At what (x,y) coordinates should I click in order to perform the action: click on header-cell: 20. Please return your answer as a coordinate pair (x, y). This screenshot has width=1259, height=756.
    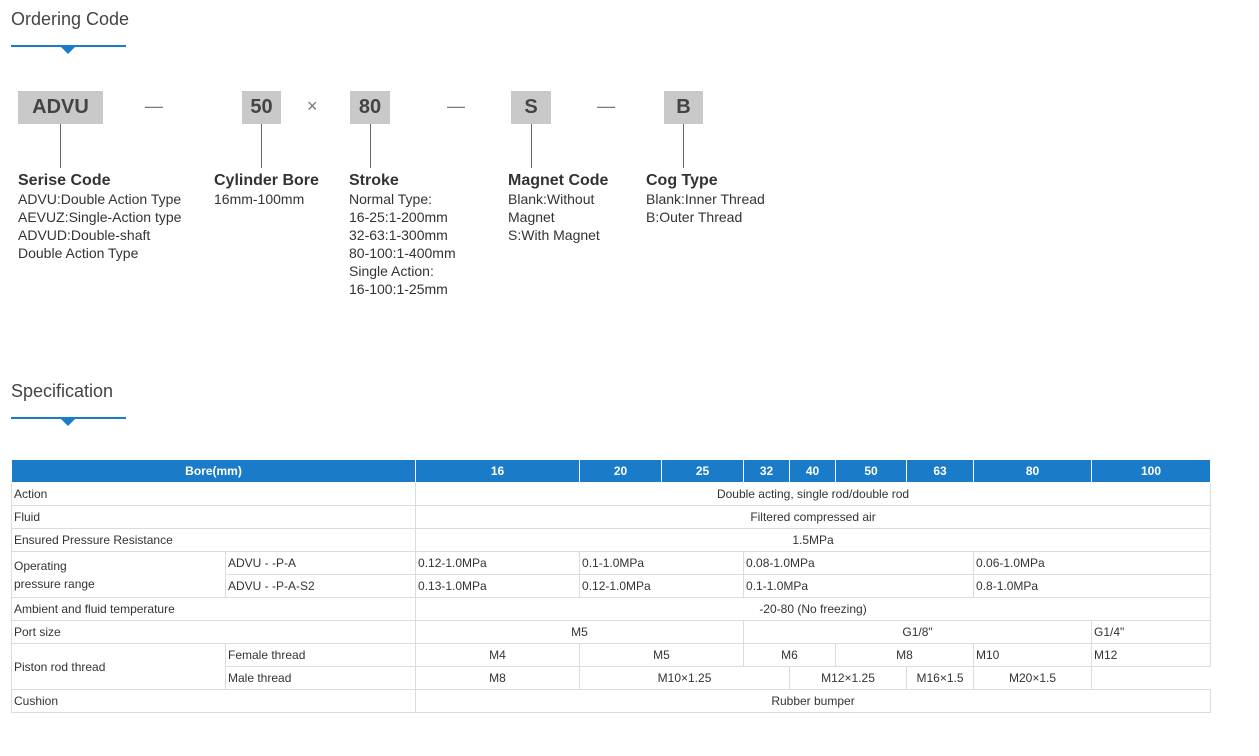
    Looking at the image, I should click on (621, 471).